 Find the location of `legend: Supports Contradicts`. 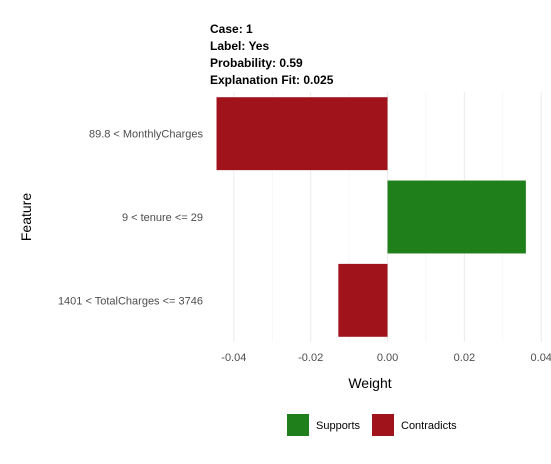

legend: Supports Contradicts is located at coordinates (372, 425).